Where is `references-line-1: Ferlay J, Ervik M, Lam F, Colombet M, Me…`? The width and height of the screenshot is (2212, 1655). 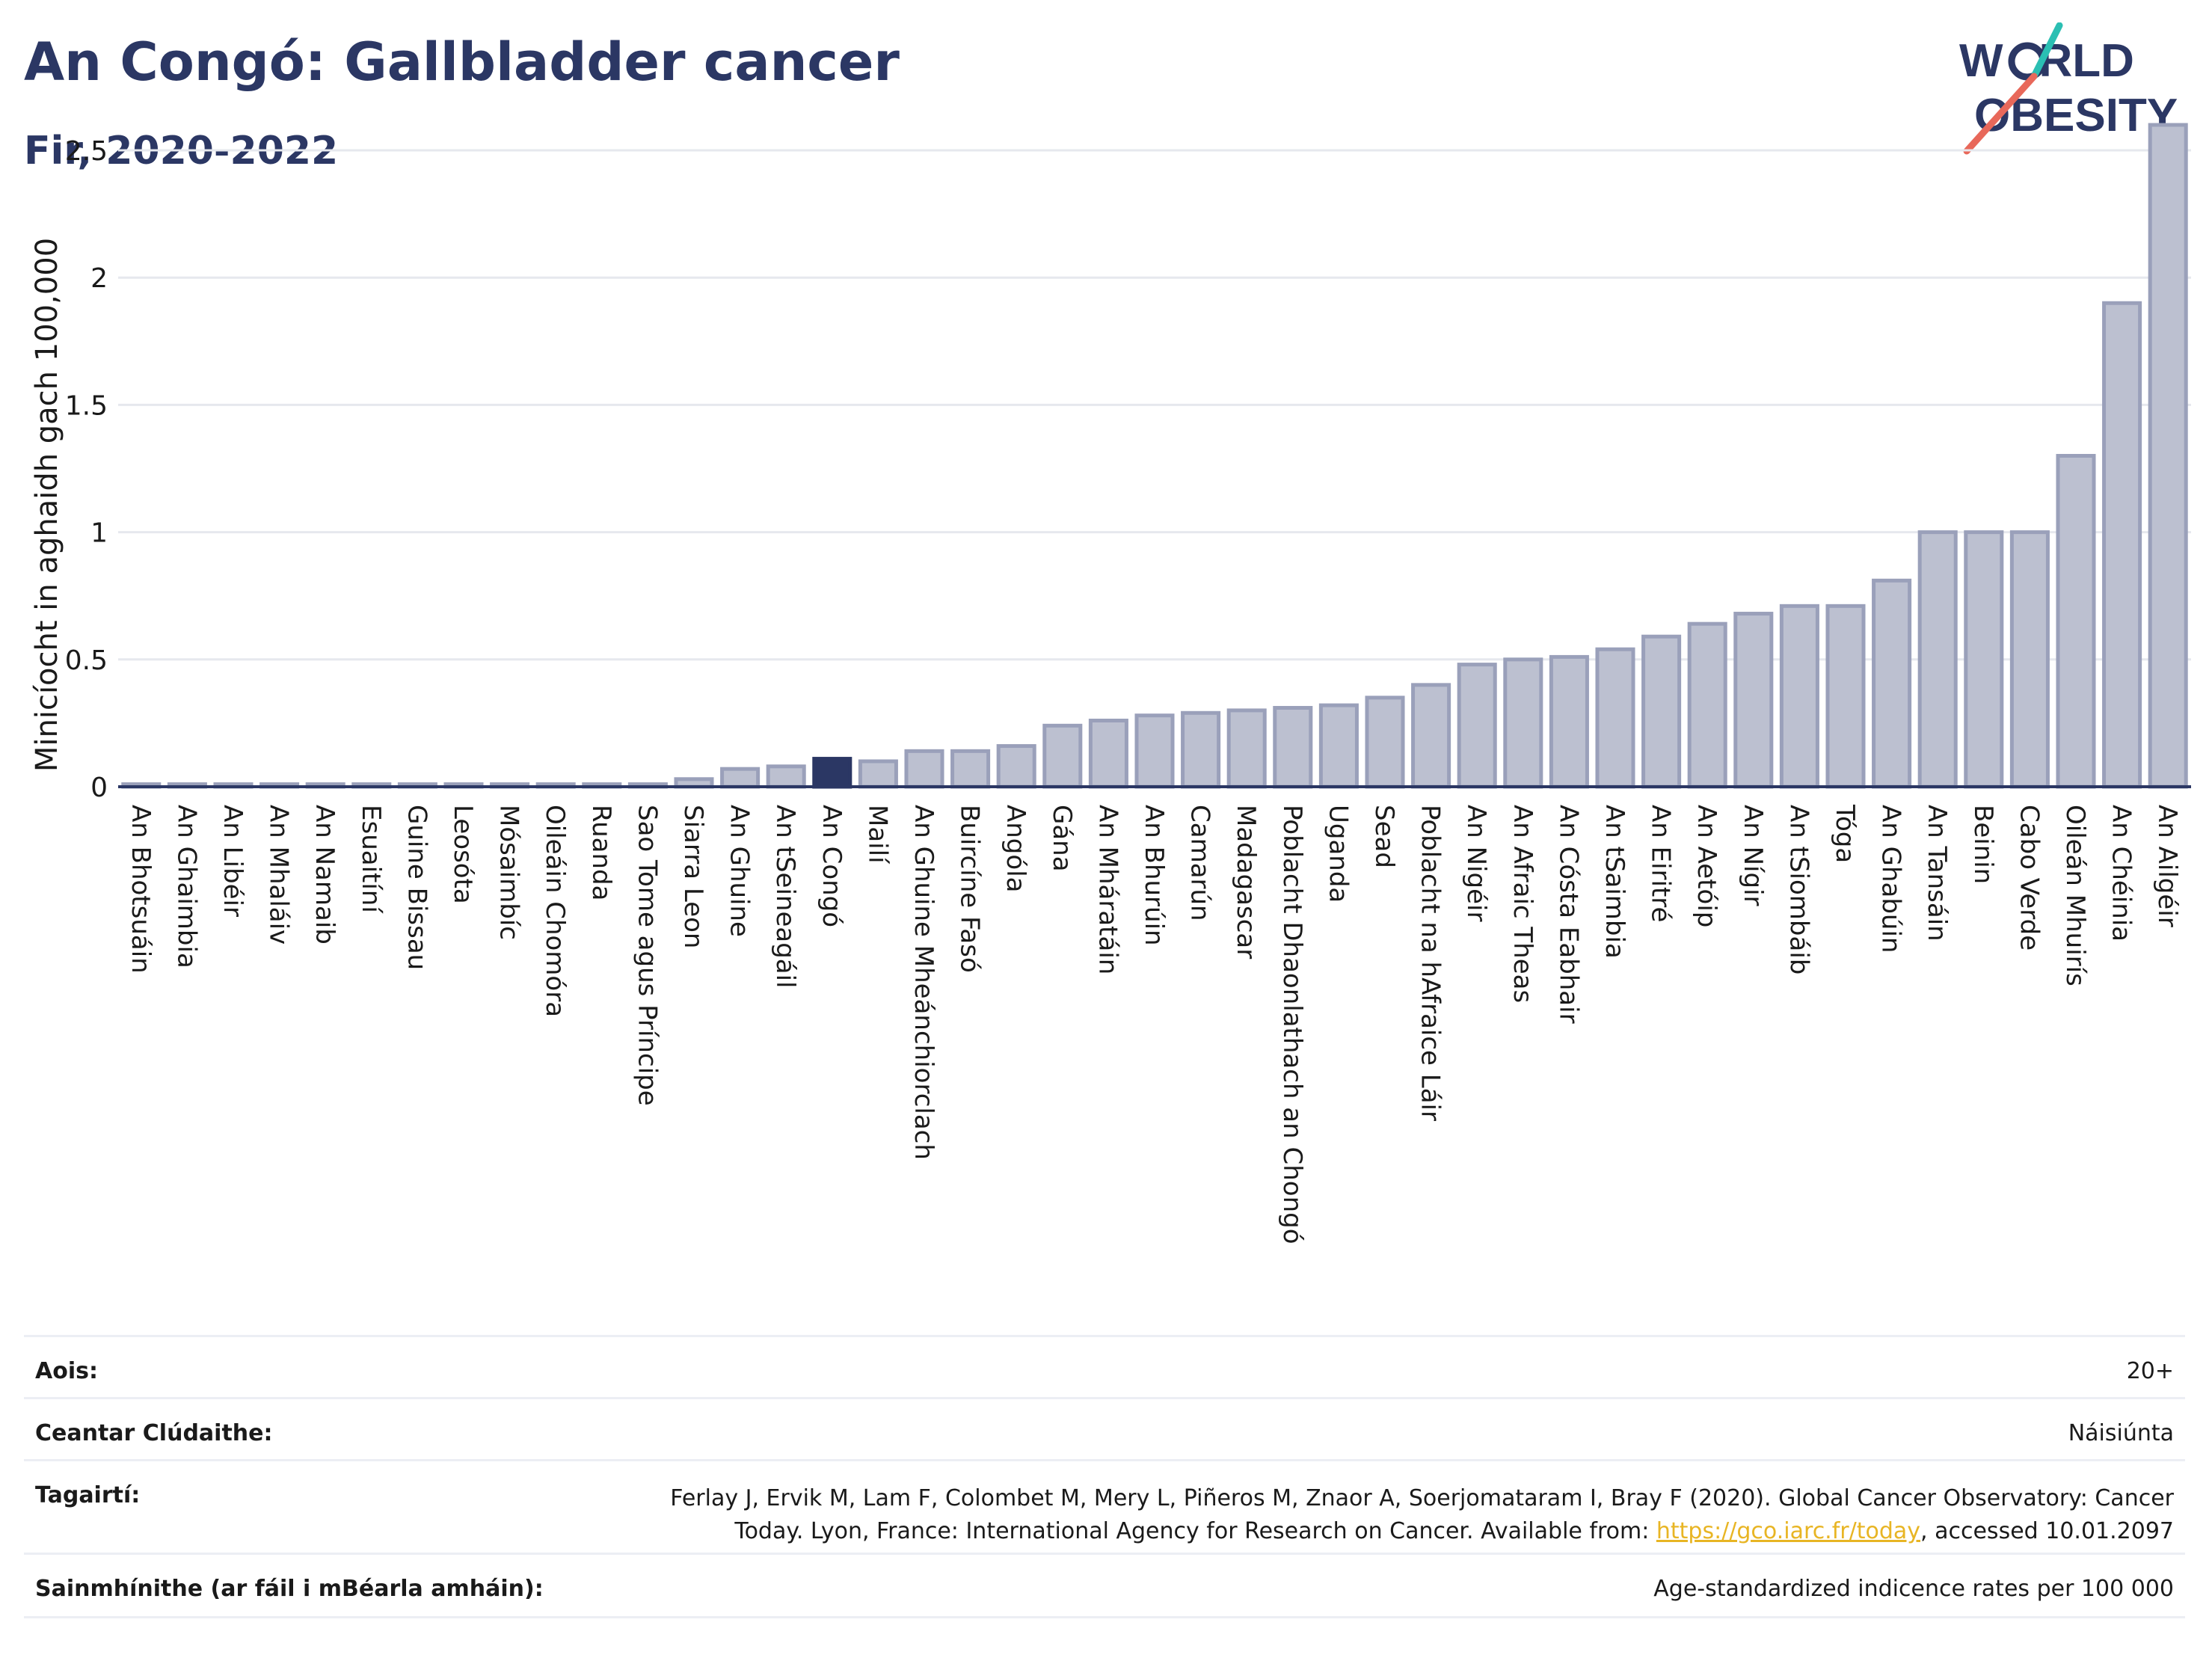
references-line-1: Ferlay J, Ervik M, Lam F, Colombet M, Me… is located at coordinates (1422, 1498).